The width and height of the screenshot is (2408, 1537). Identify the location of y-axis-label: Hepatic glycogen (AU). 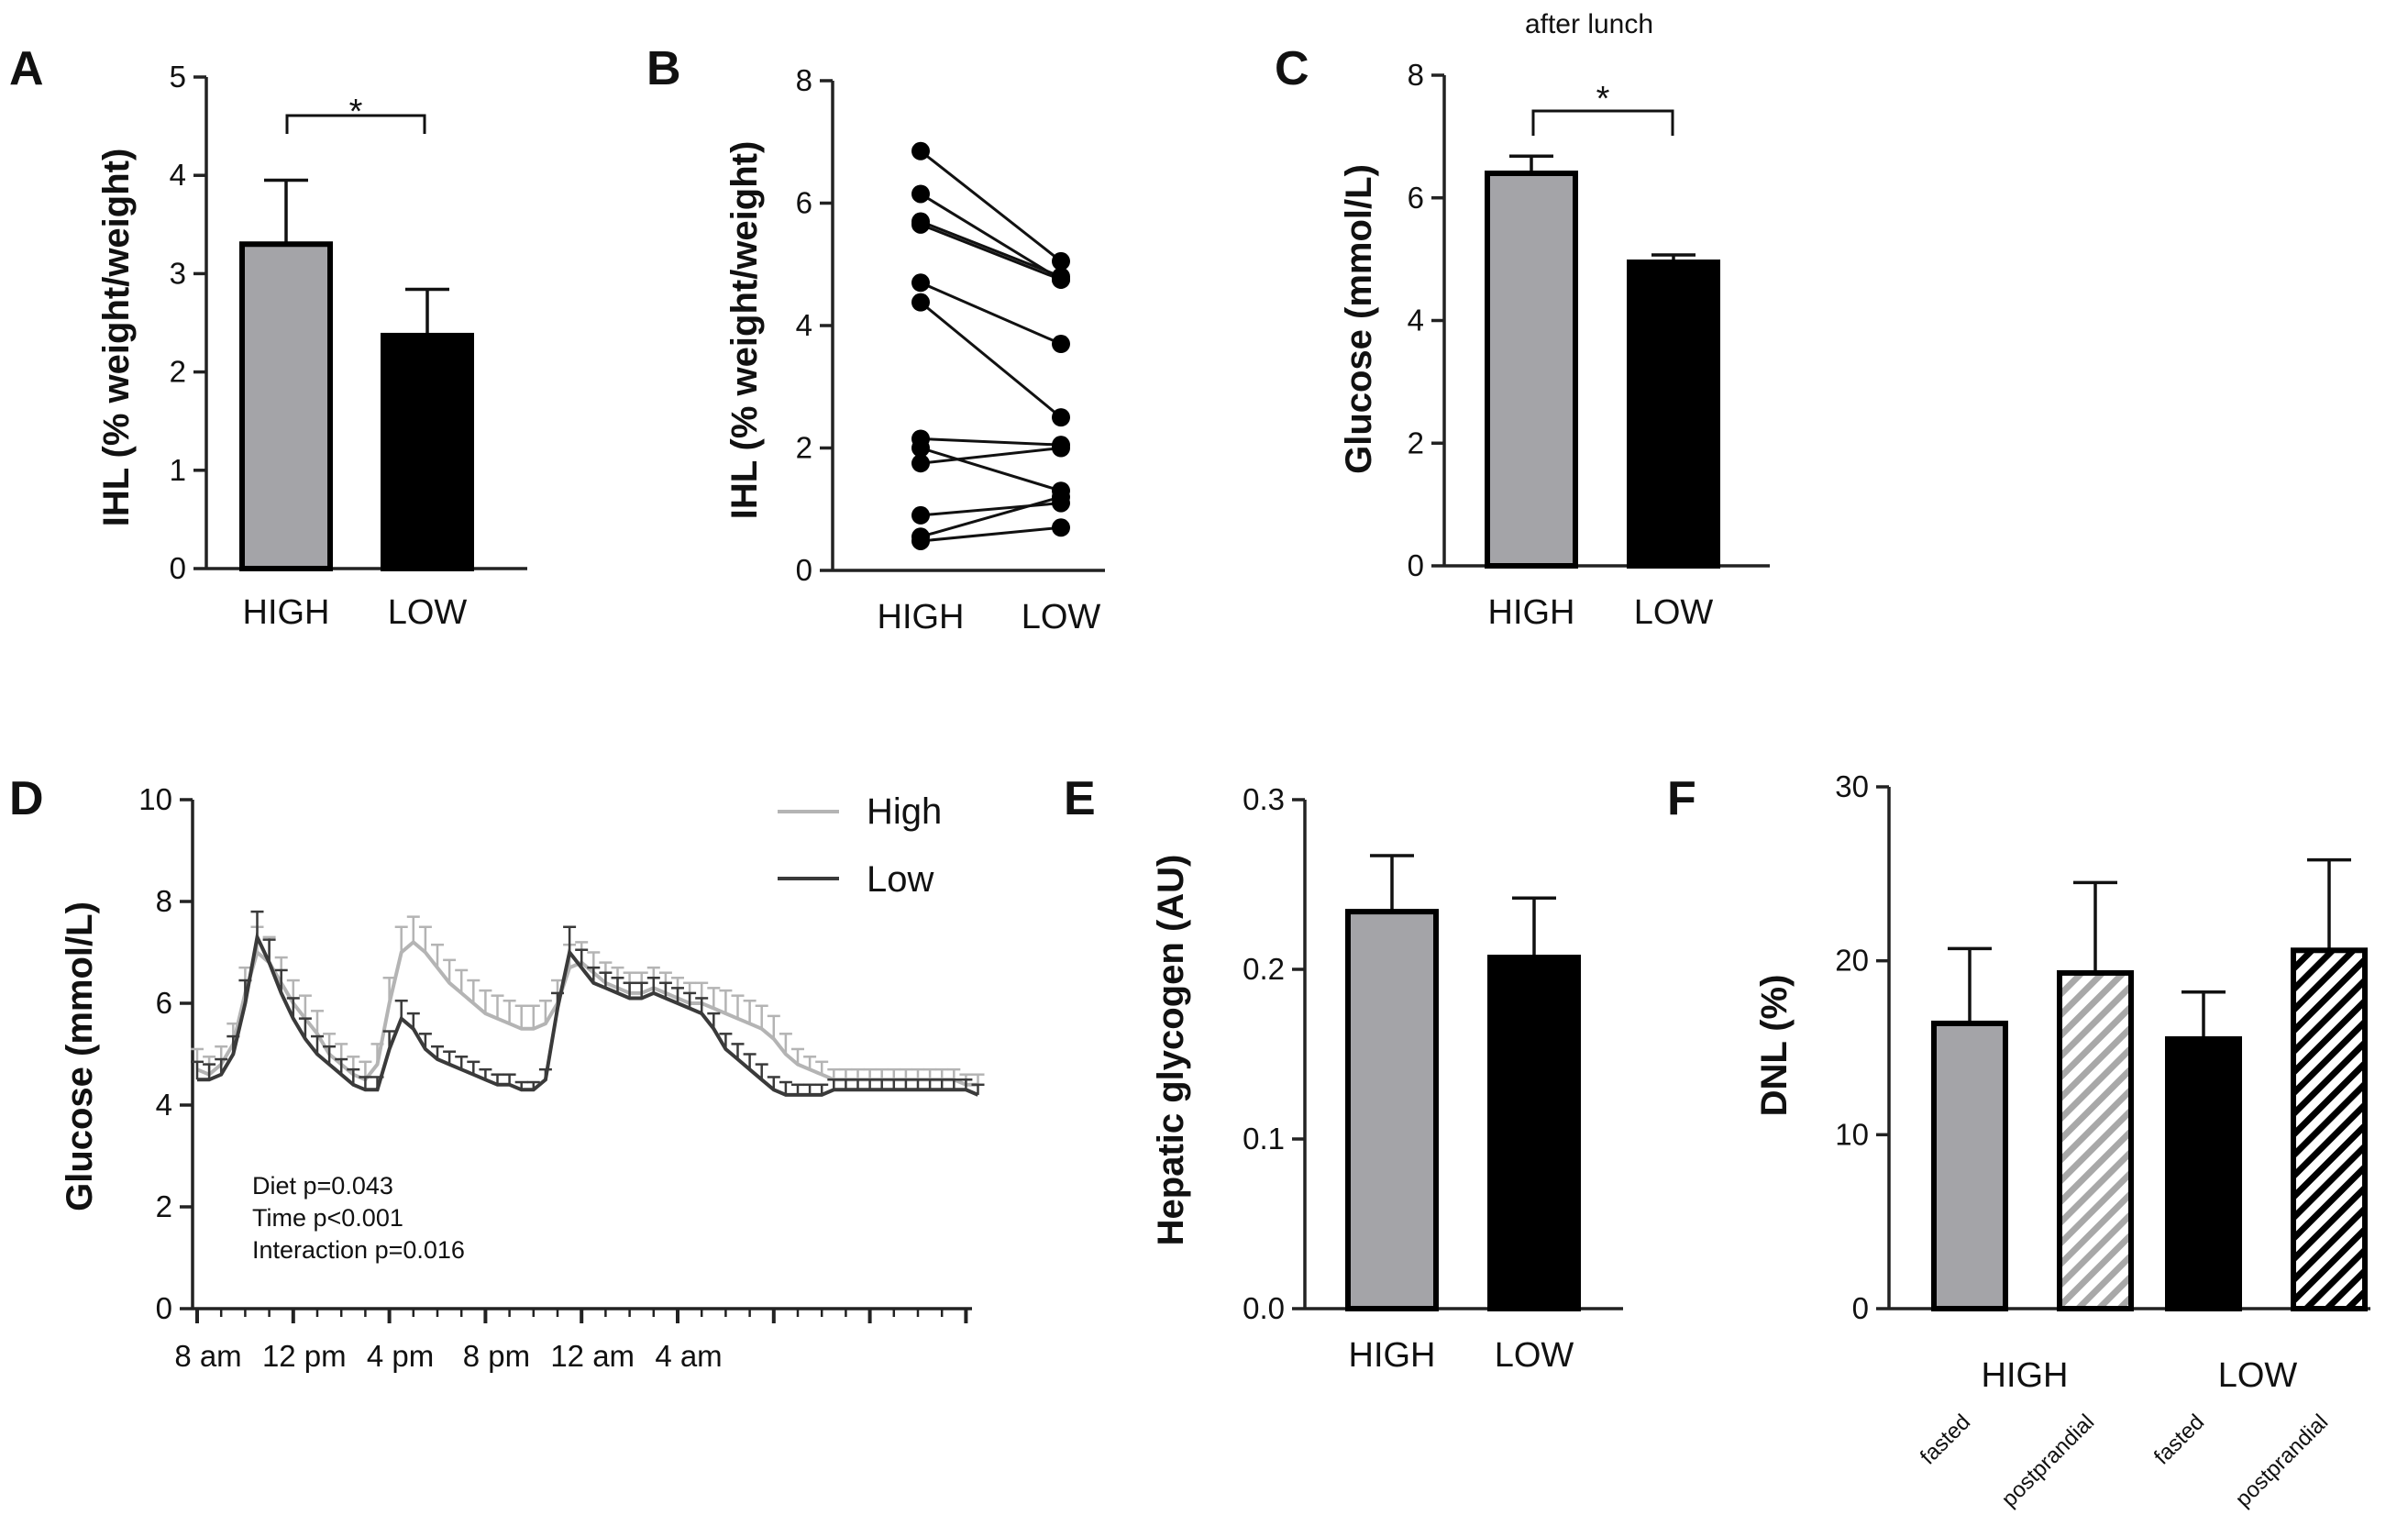
(1171, 1050).